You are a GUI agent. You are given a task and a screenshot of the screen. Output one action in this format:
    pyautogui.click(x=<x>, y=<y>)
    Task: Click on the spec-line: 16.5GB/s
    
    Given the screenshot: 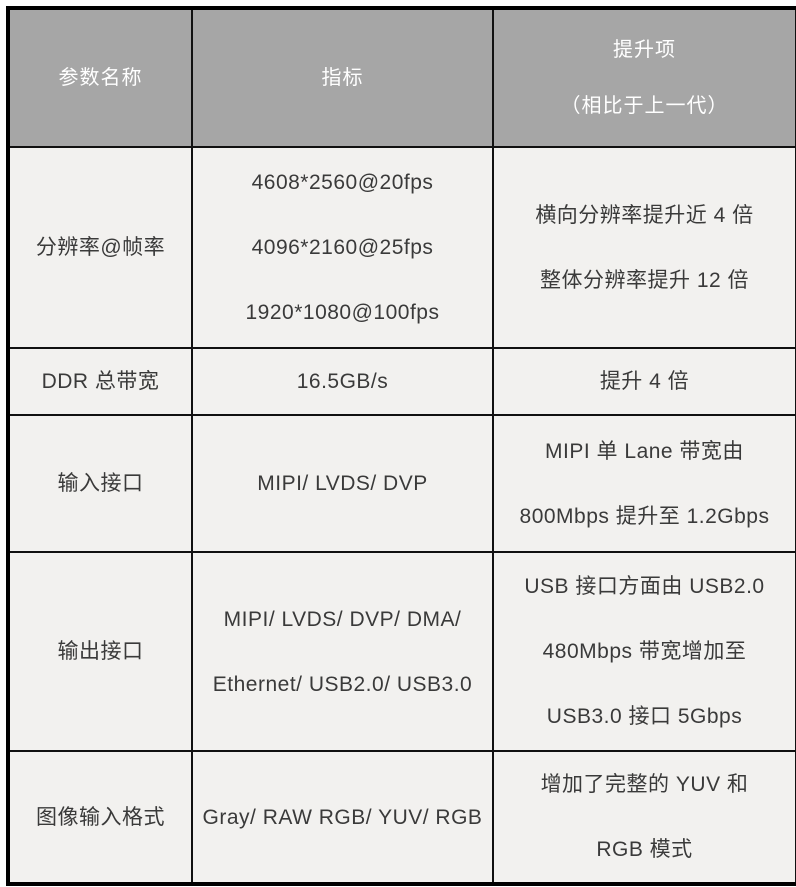 What is the action you would take?
    pyautogui.click(x=342, y=381)
    